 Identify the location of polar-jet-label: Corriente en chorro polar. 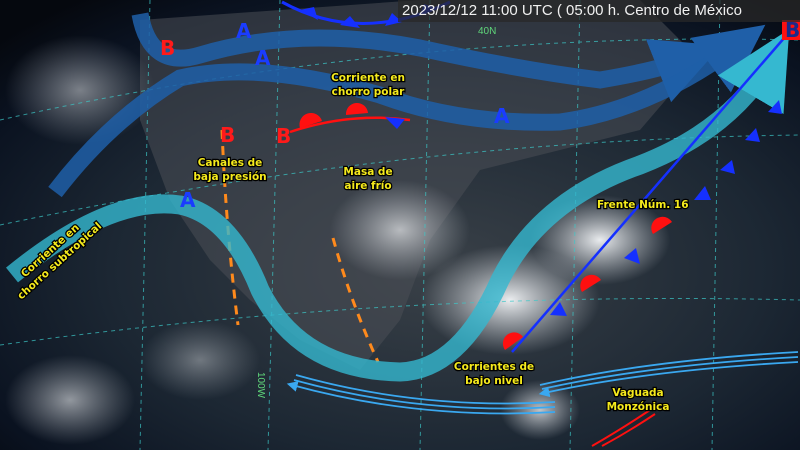
(368, 85).